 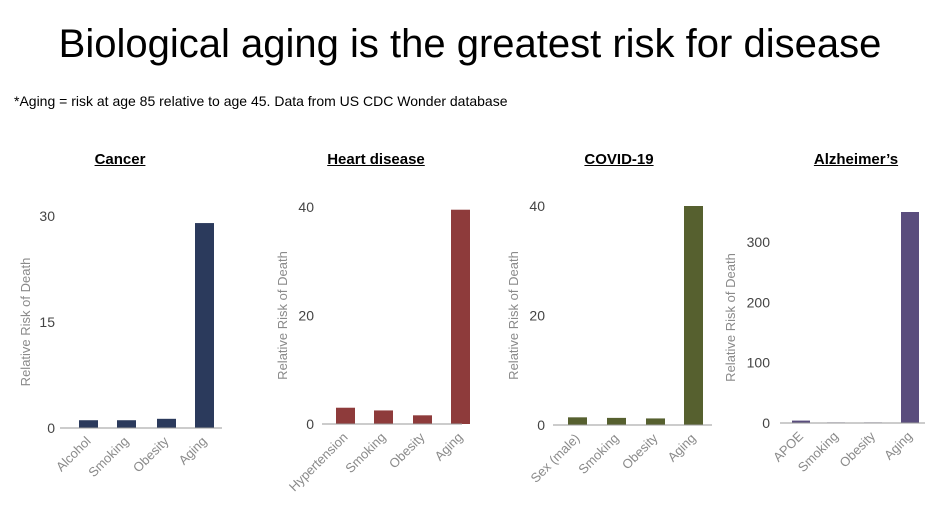 What do you see at coordinates (577, 421) in the screenshot?
I see `bar-sex-male-` at bounding box center [577, 421].